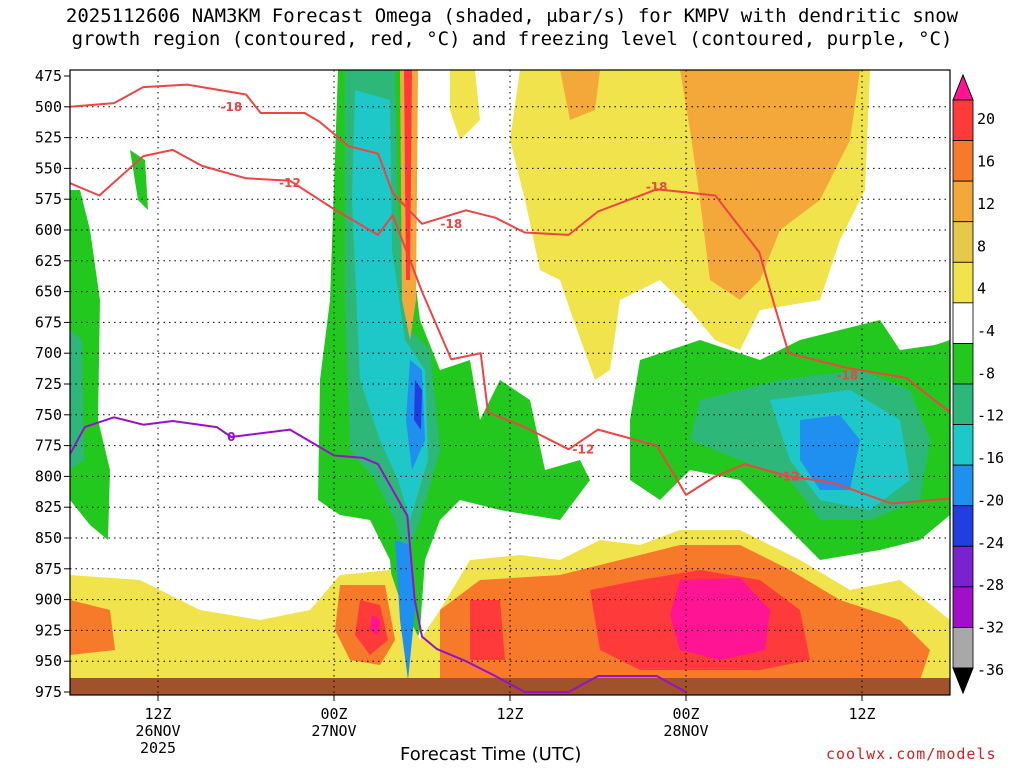 The height and width of the screenshot is (768, 1024). What do you see at coordinates (986, 331) in the screenshot?
I see `colorbar-label: -4` at bounding box center [986, 331].